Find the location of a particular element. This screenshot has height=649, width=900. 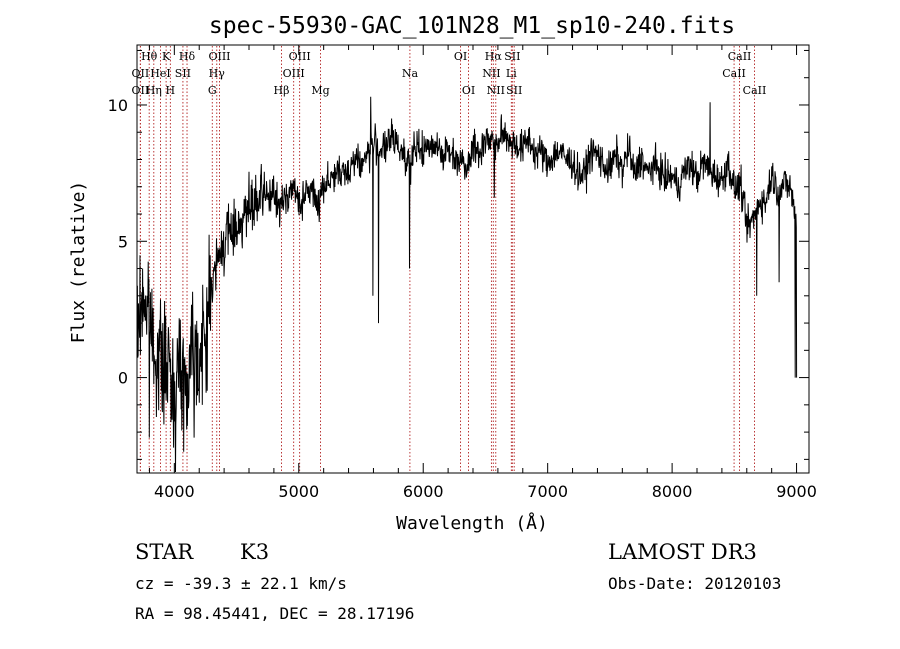

spectral-line-label: K is located at coordinates (166, 56).